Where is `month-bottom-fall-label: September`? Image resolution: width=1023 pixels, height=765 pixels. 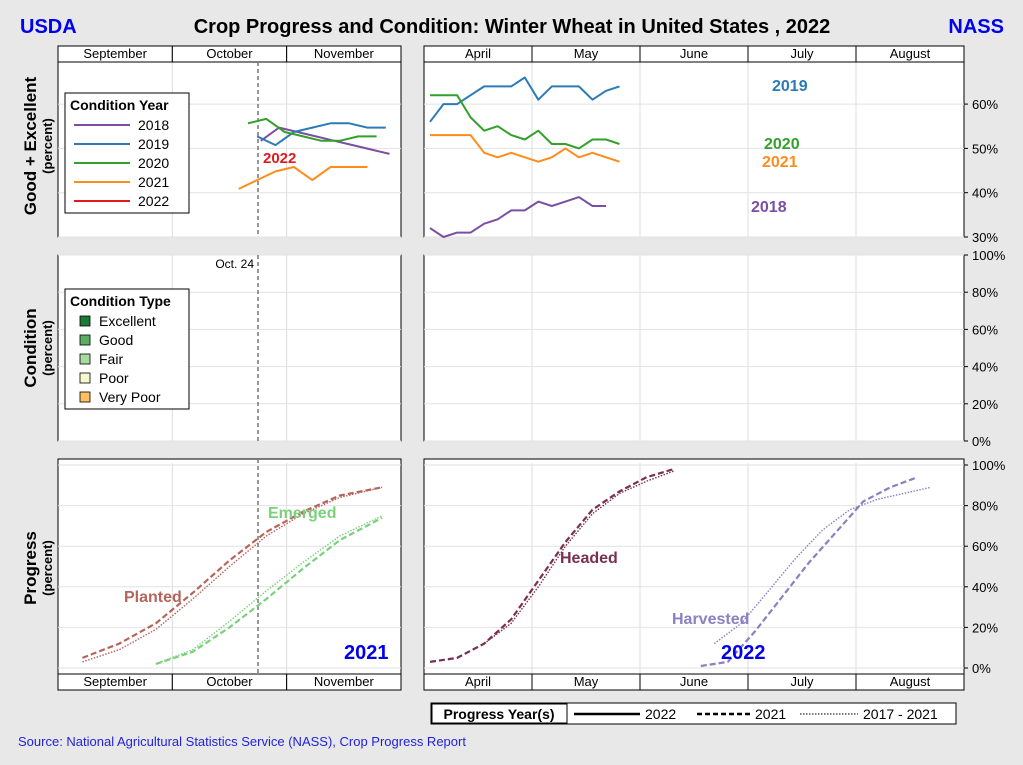
month-bottom-fall-label: September is located at coordinates (115, 681).